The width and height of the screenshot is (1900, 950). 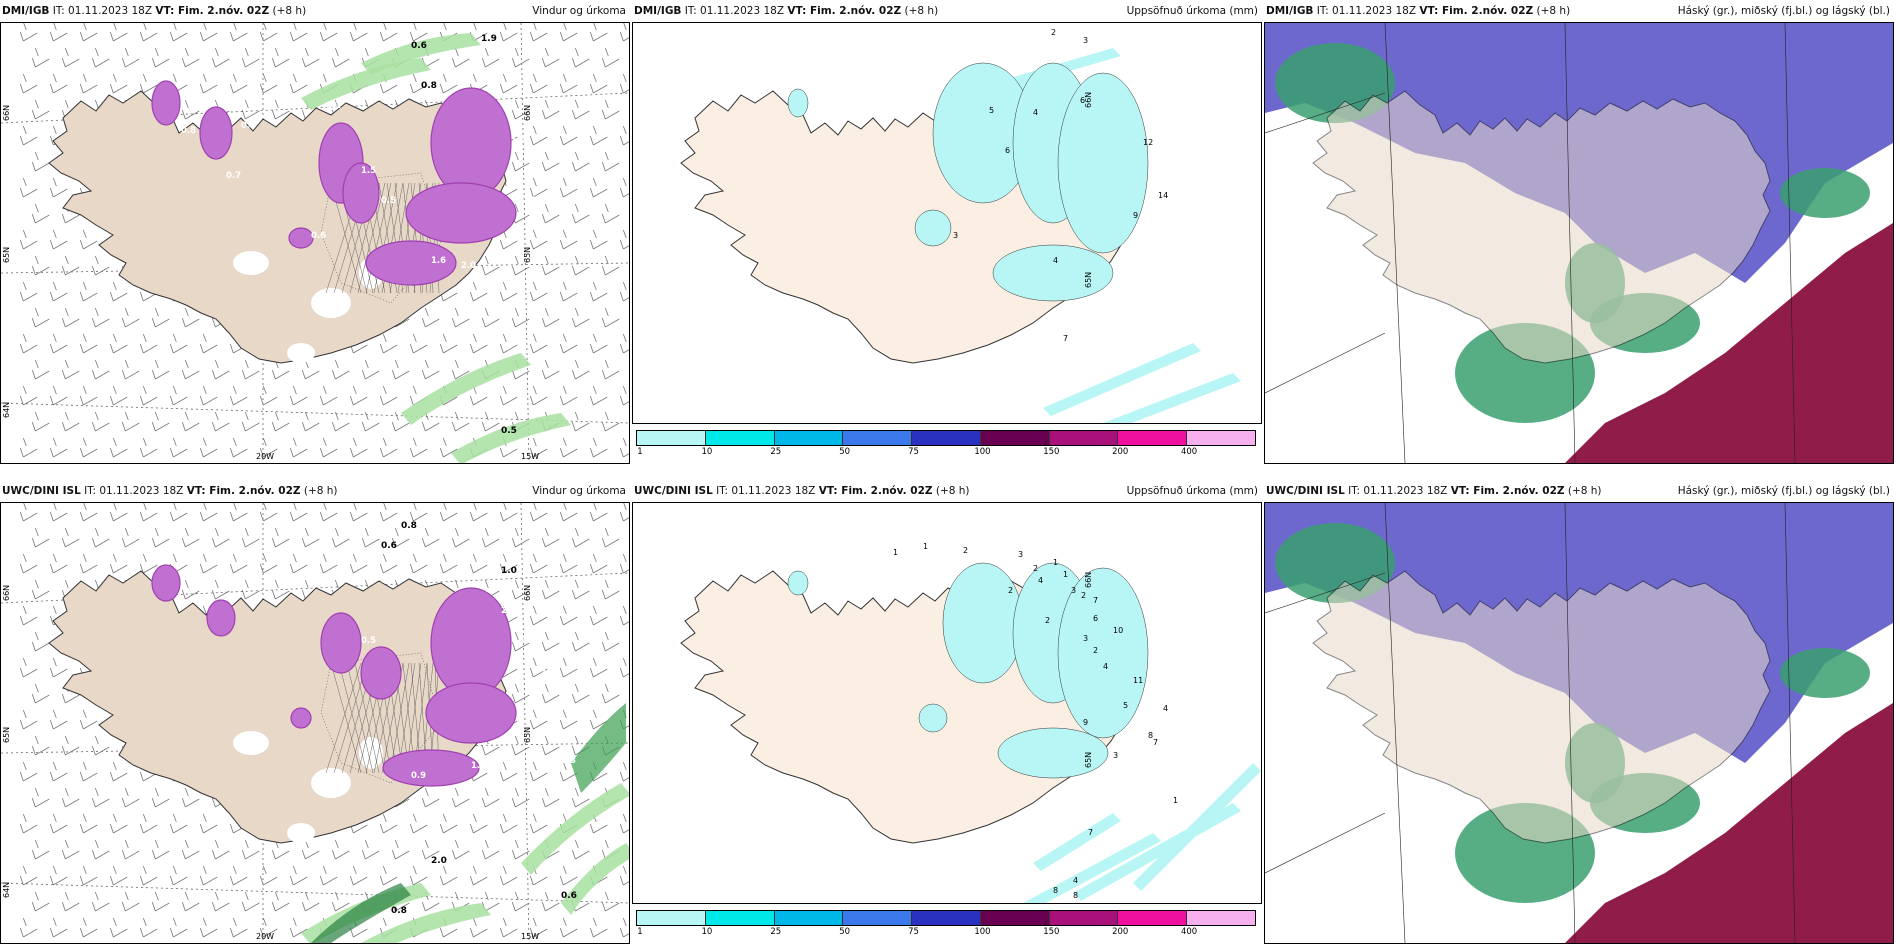 I want to click on precip-value-label: 1.7, so click(x=548, y=671).